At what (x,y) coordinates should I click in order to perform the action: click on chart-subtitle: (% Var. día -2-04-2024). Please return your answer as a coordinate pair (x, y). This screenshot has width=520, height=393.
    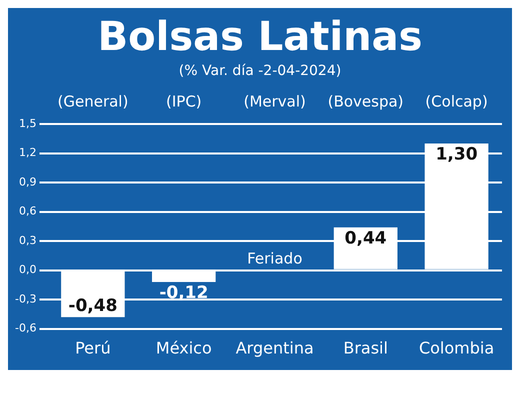
    Looking at the image, I should click on (260, 71).